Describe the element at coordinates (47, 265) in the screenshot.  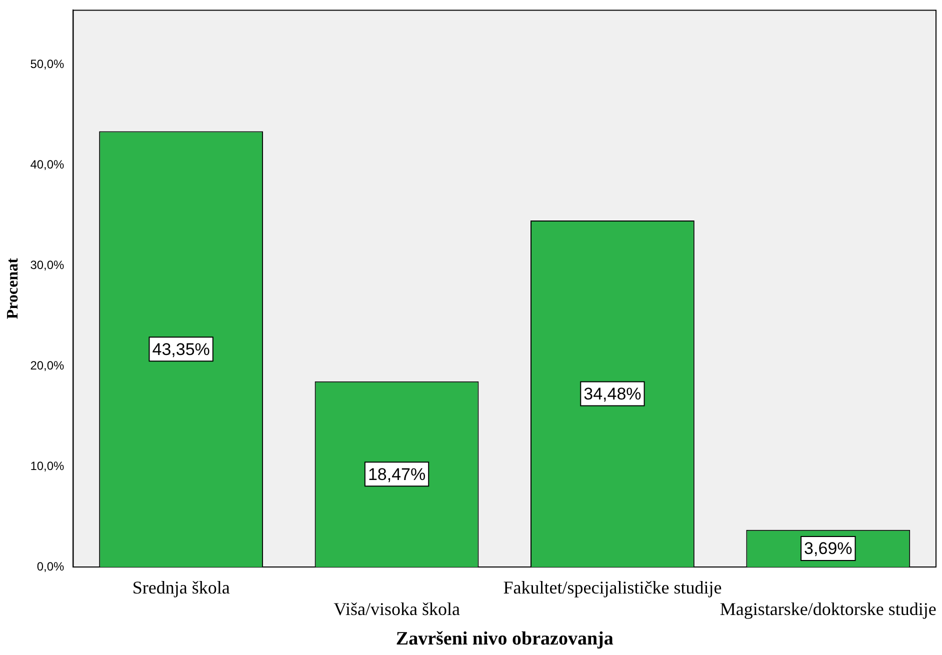
I see `y-tick-label: 30,0%` at that location.